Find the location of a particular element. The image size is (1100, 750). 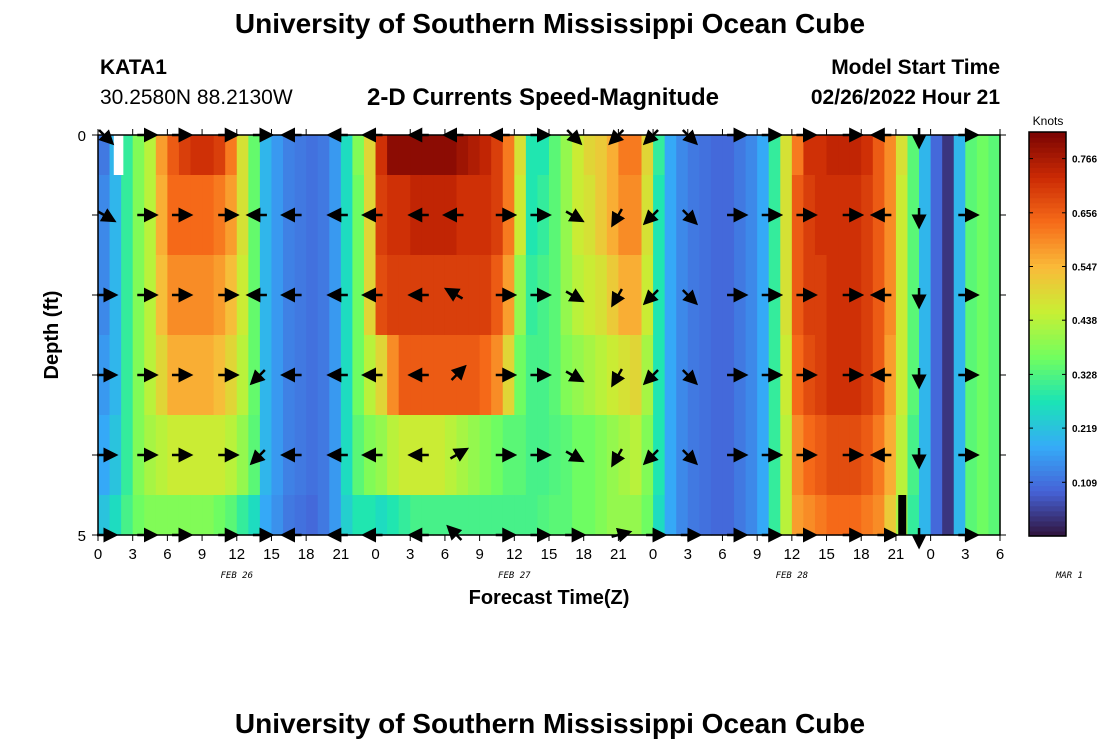

x-tick-label: 21 is located at coordinates (618, 554).